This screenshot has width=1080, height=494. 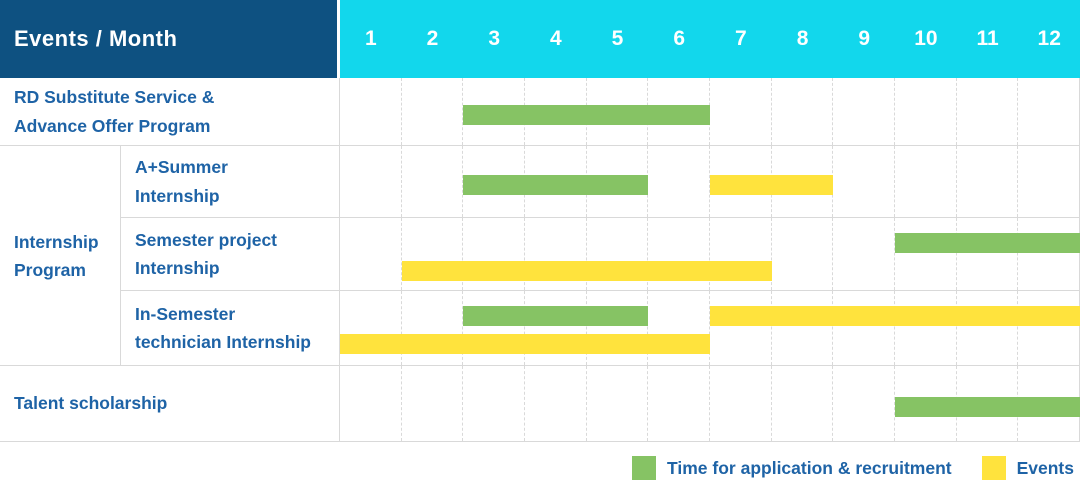 I want to click on row-label-line: Advance Offer Program, so click(x=112, y=125).